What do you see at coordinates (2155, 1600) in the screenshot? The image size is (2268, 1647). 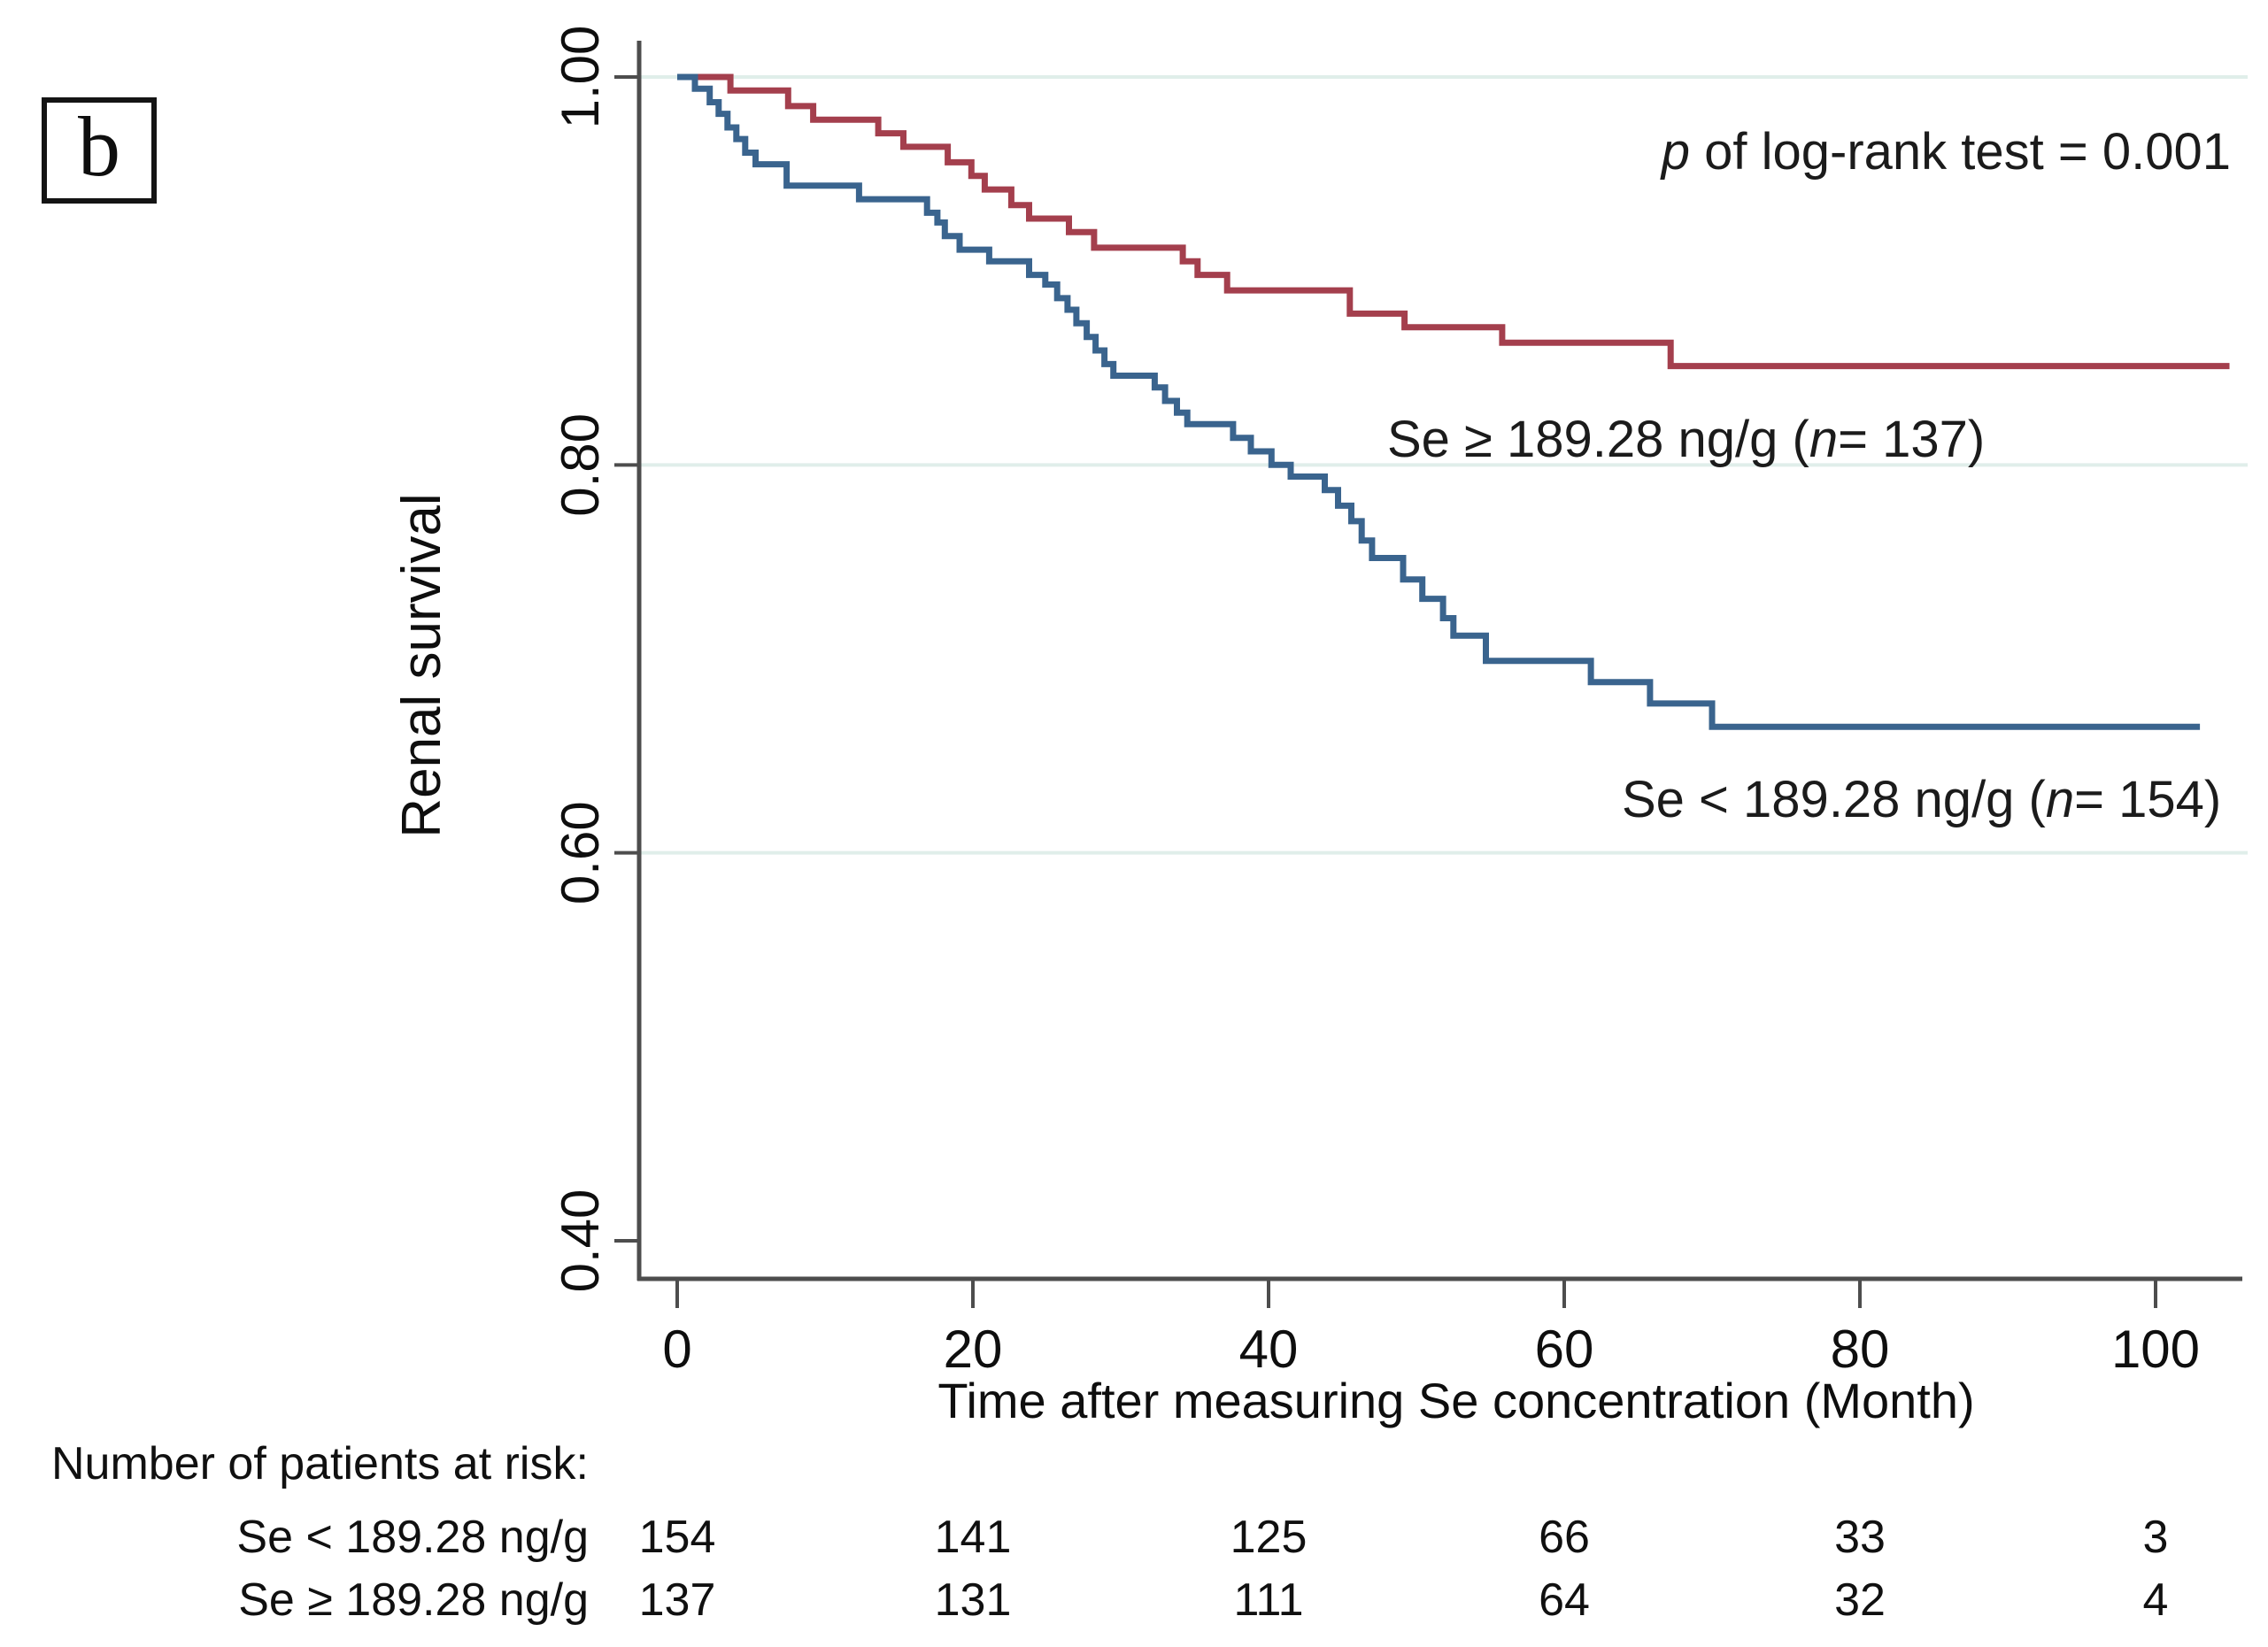 I see `risk-count: 4` at bounding box center [2155, 1600].